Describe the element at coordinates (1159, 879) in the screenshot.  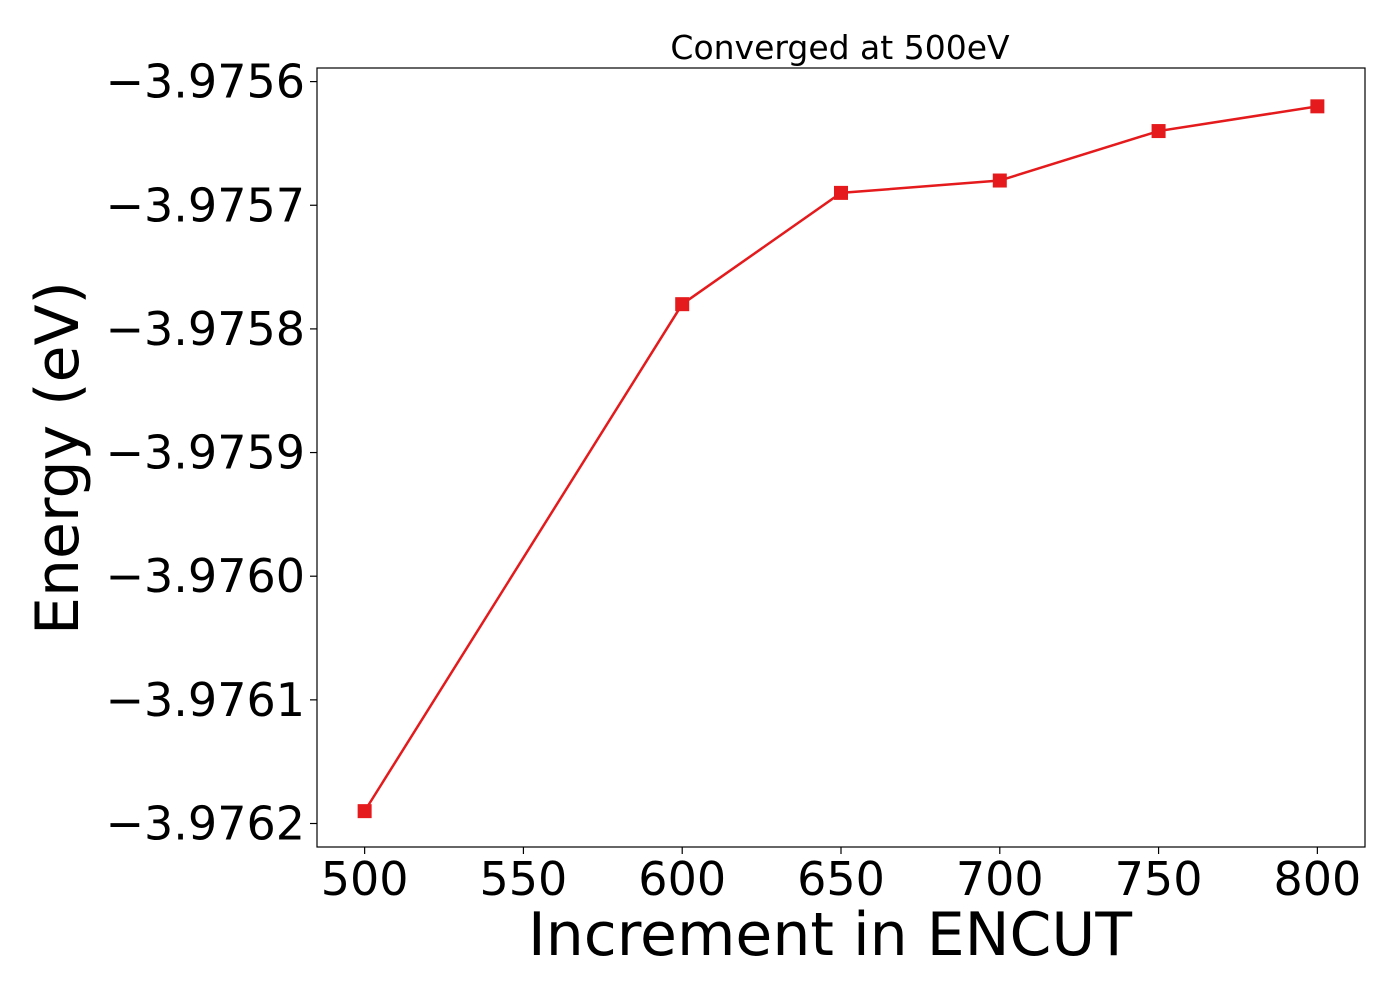
I see `x-tick-label: 750` at that location.